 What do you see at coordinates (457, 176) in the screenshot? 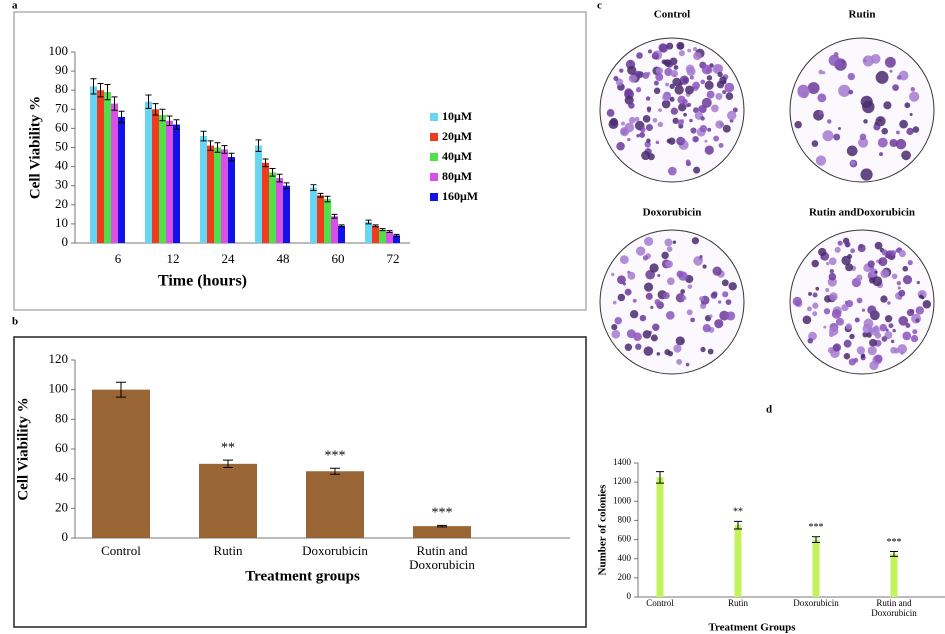
I see `legend-label: 80μM` at bounding box center [457, 176].